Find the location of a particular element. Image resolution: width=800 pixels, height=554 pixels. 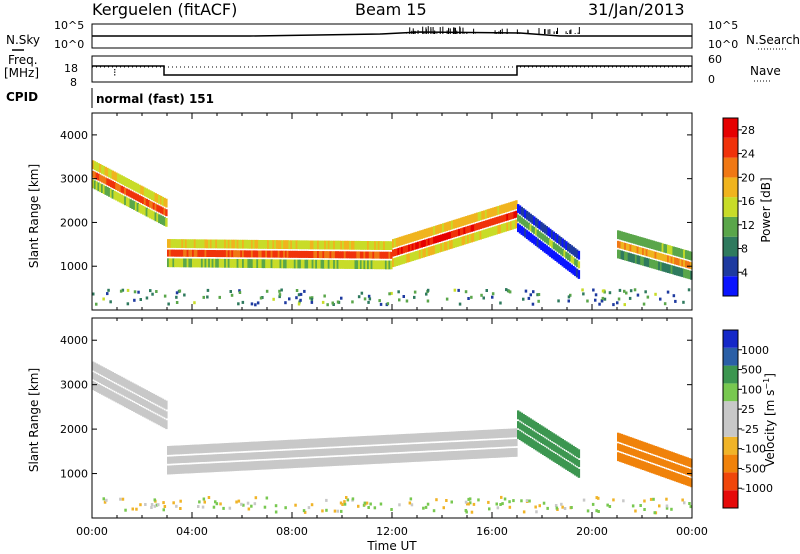

colorbar-tick-label: 12 is located at coordinates (748, 225).